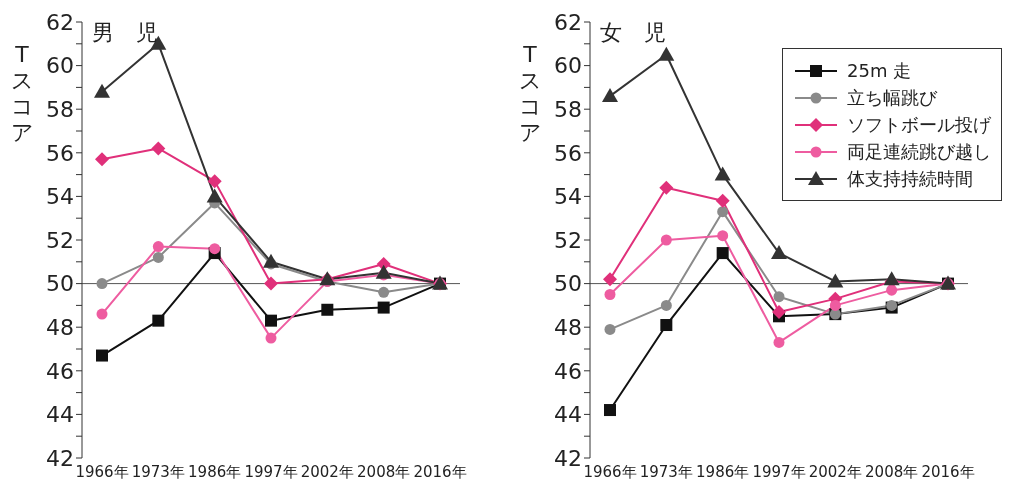 The image size is (1018, 496). Describe the element at coordinates (910, 179) in the screenshot. I see `legend-label: 体支持持続時間` at that location.